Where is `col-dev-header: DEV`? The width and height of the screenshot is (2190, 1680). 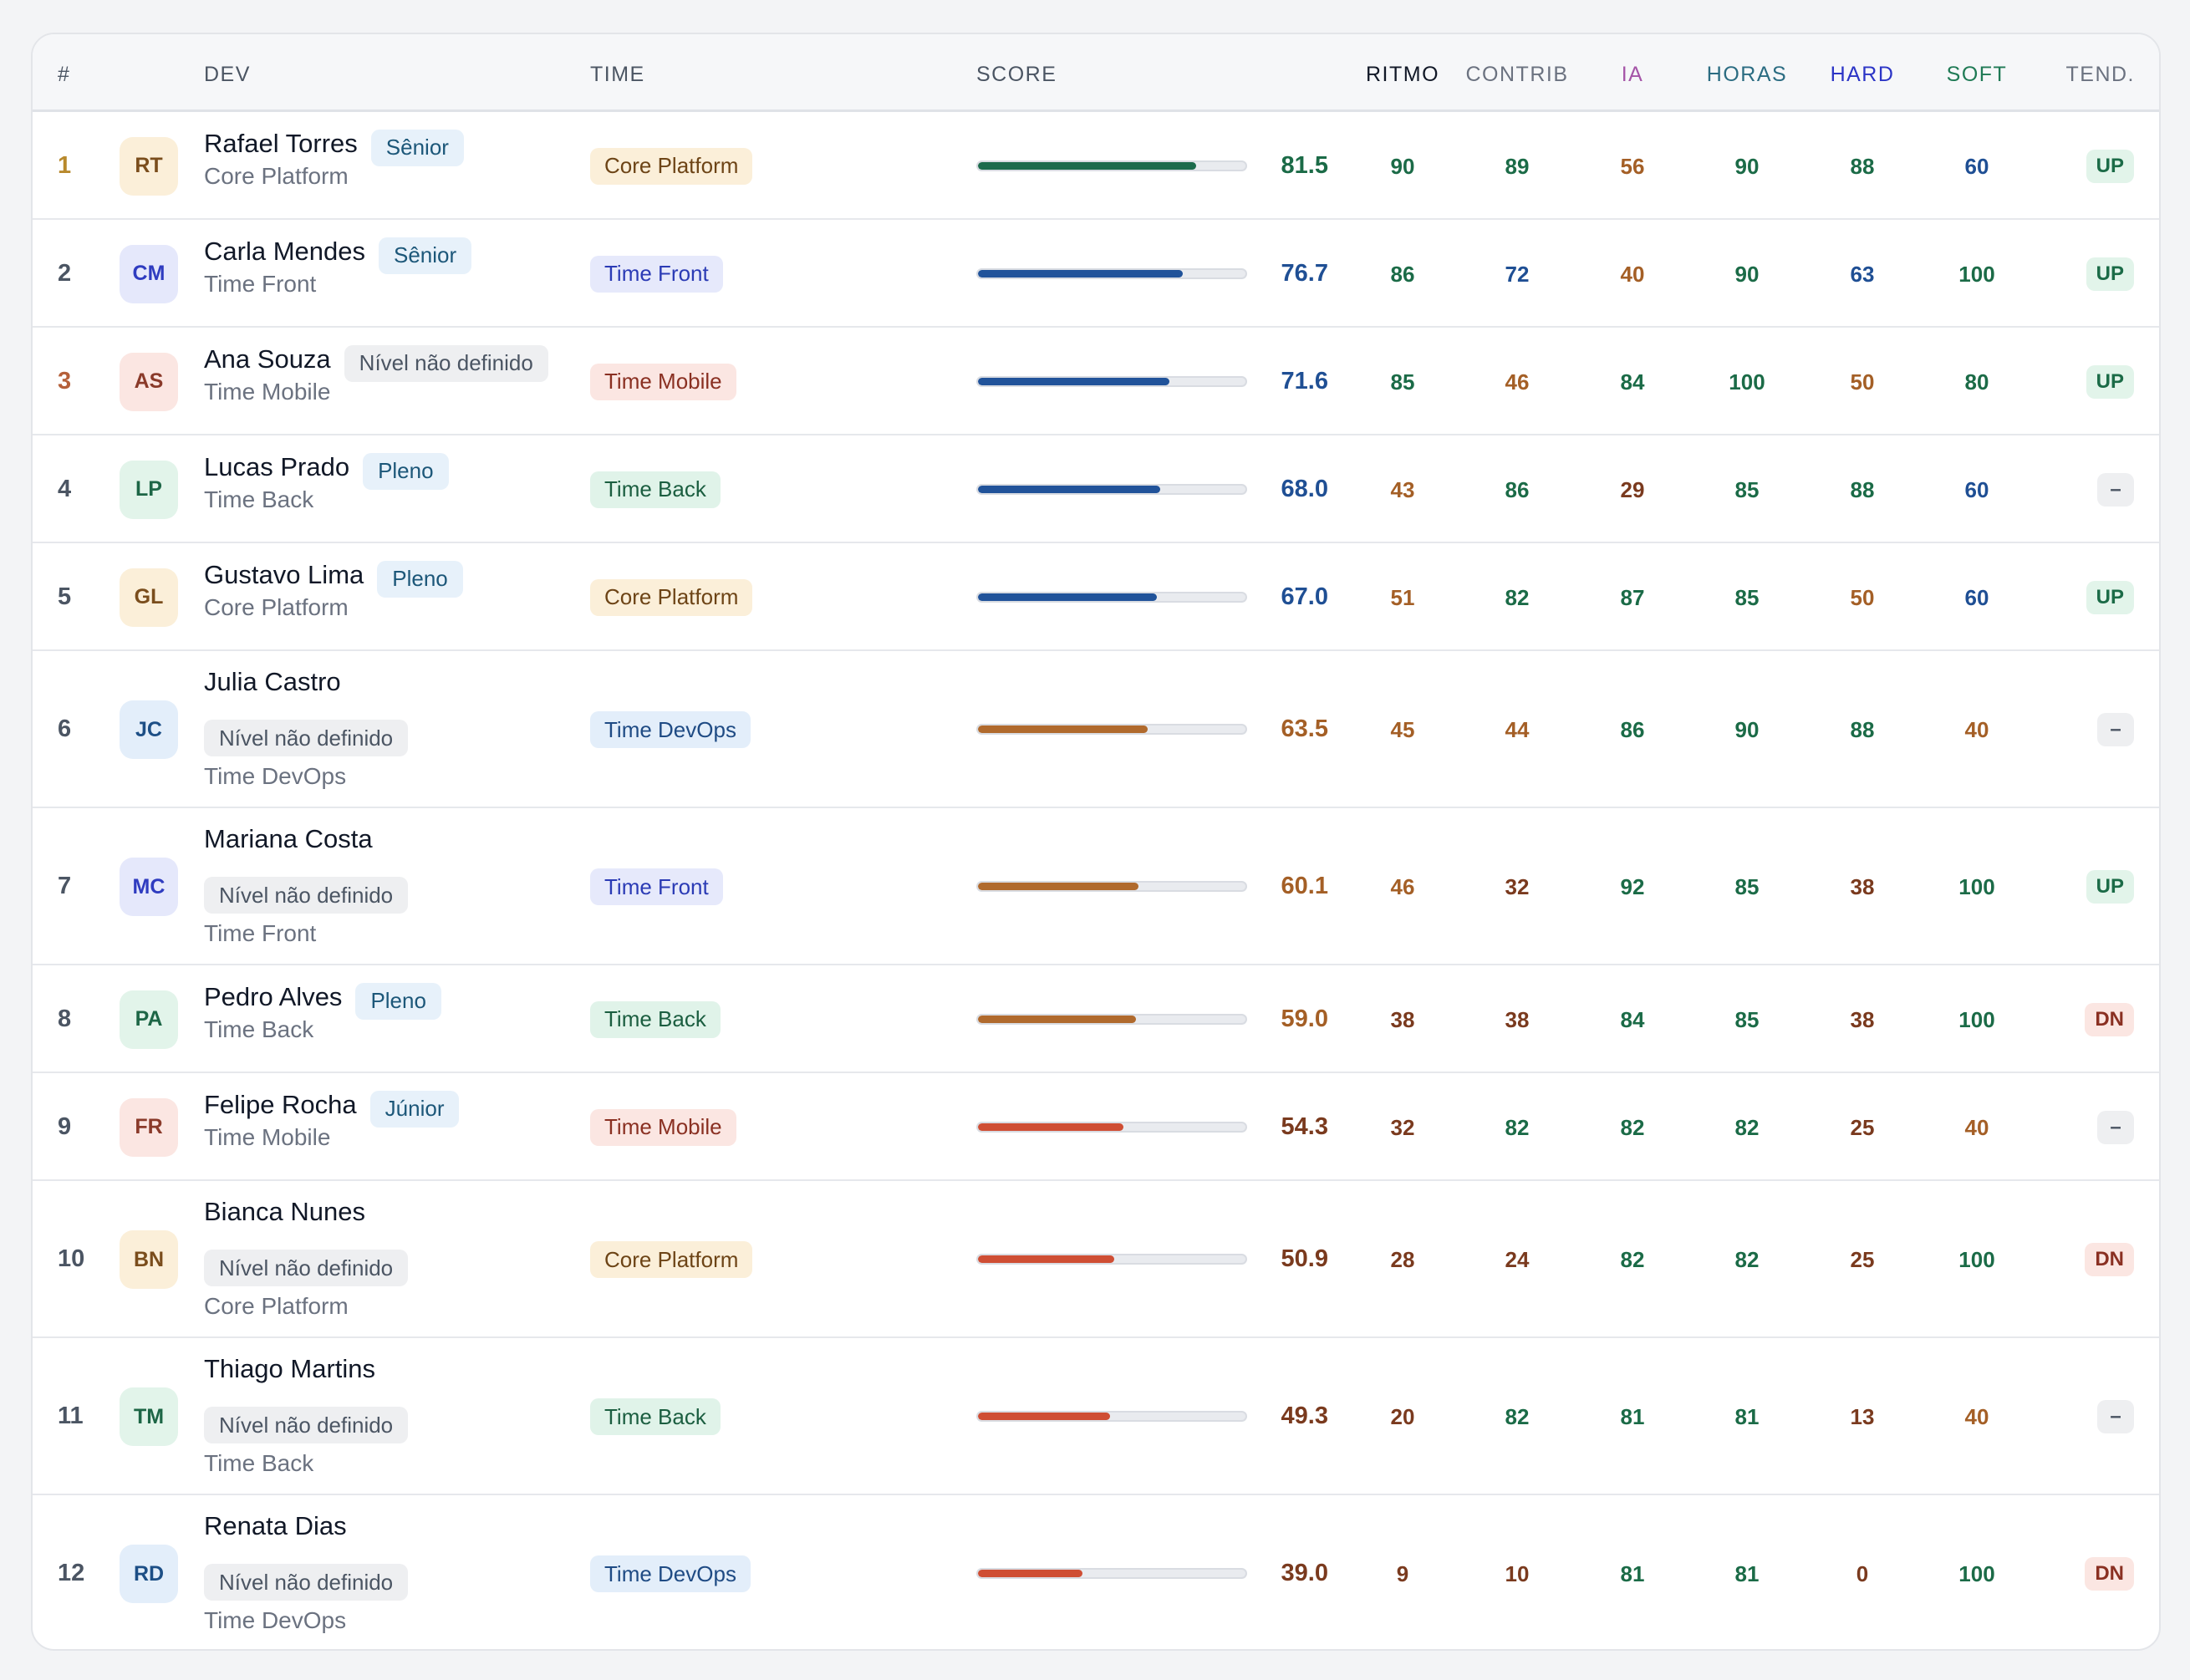
col-dev-header: DEV is located at coordinates (227, 74).